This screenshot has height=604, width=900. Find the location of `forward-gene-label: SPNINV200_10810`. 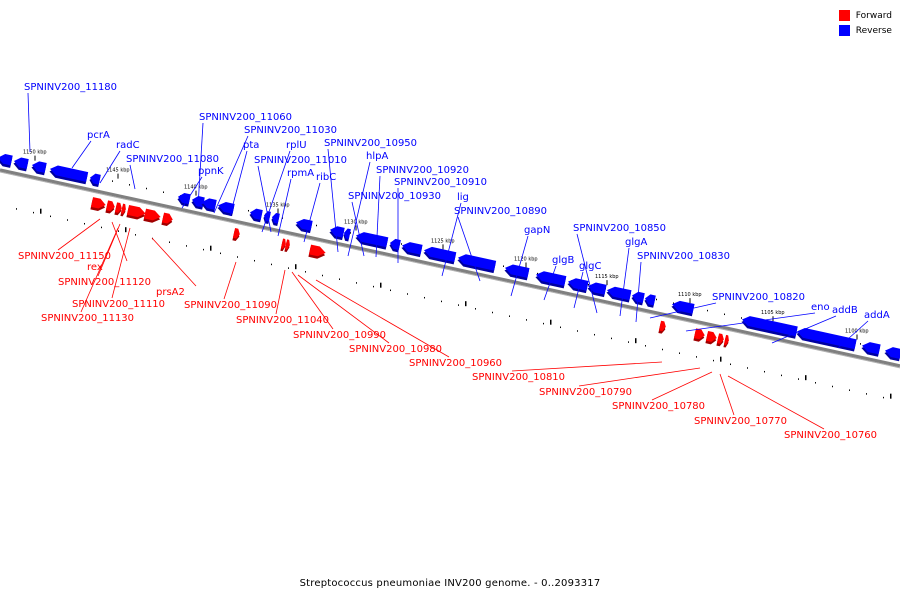

forward-gene-label: SPNINV200_10810 is located at coordinates (518, 377).